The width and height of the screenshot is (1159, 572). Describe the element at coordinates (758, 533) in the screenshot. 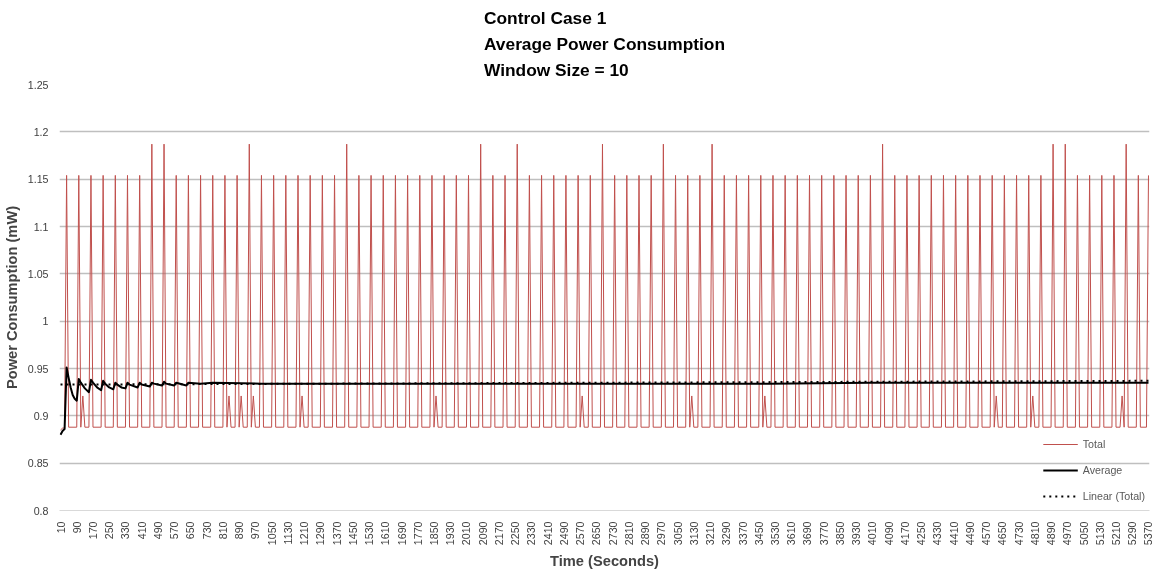

I see `x-tick-label: 3450` at that location.